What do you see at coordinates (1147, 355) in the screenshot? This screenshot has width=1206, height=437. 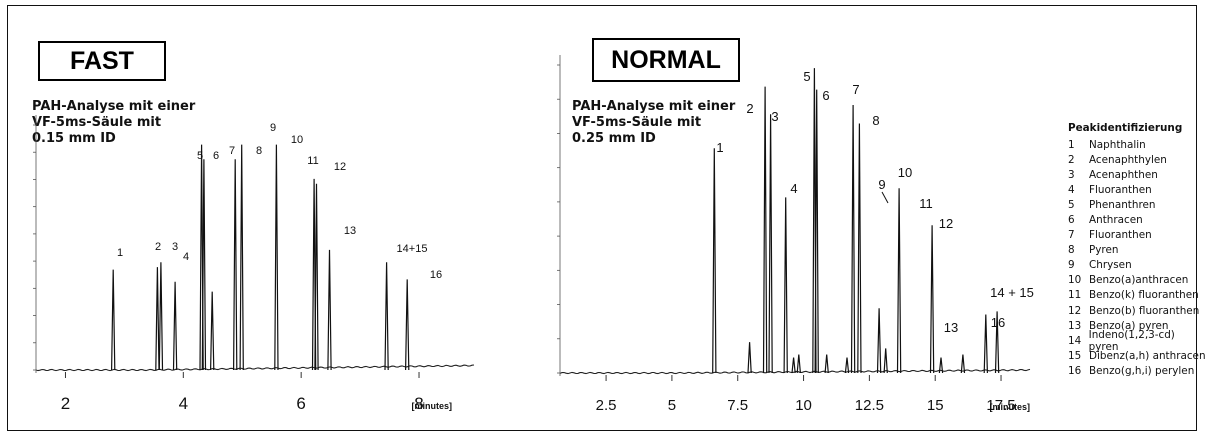 I see `legend-item-name: Dibenz(a,h) anthracen` at bounding box center [1147, 355].